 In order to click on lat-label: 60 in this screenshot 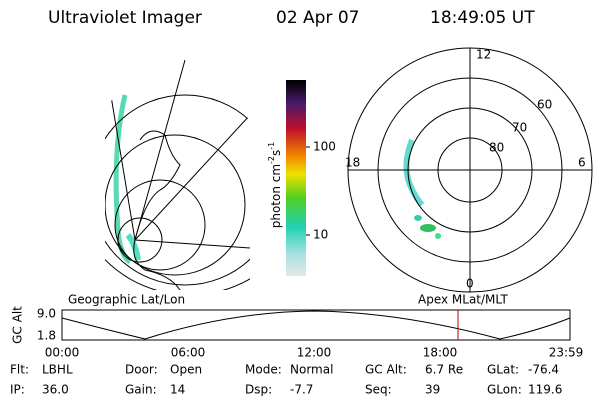, I will do `click(544, 105)`.